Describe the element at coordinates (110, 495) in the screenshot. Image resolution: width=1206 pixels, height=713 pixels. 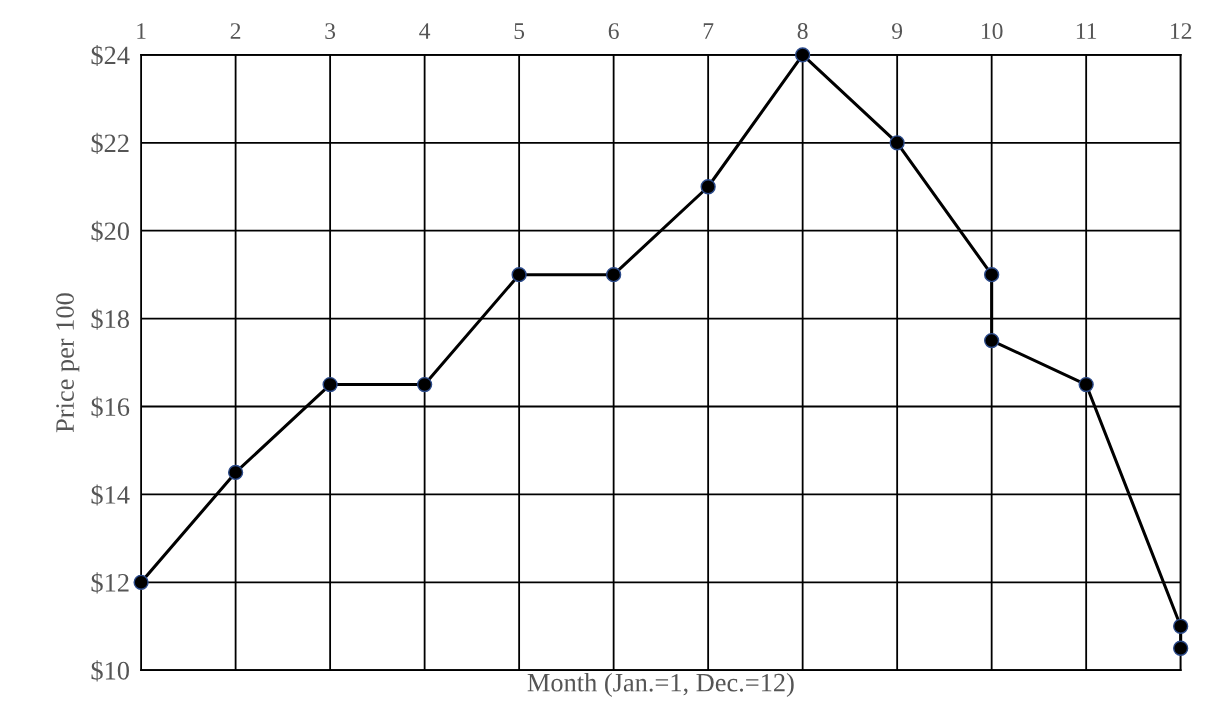
I see `y-tick-label: $14` at that location.